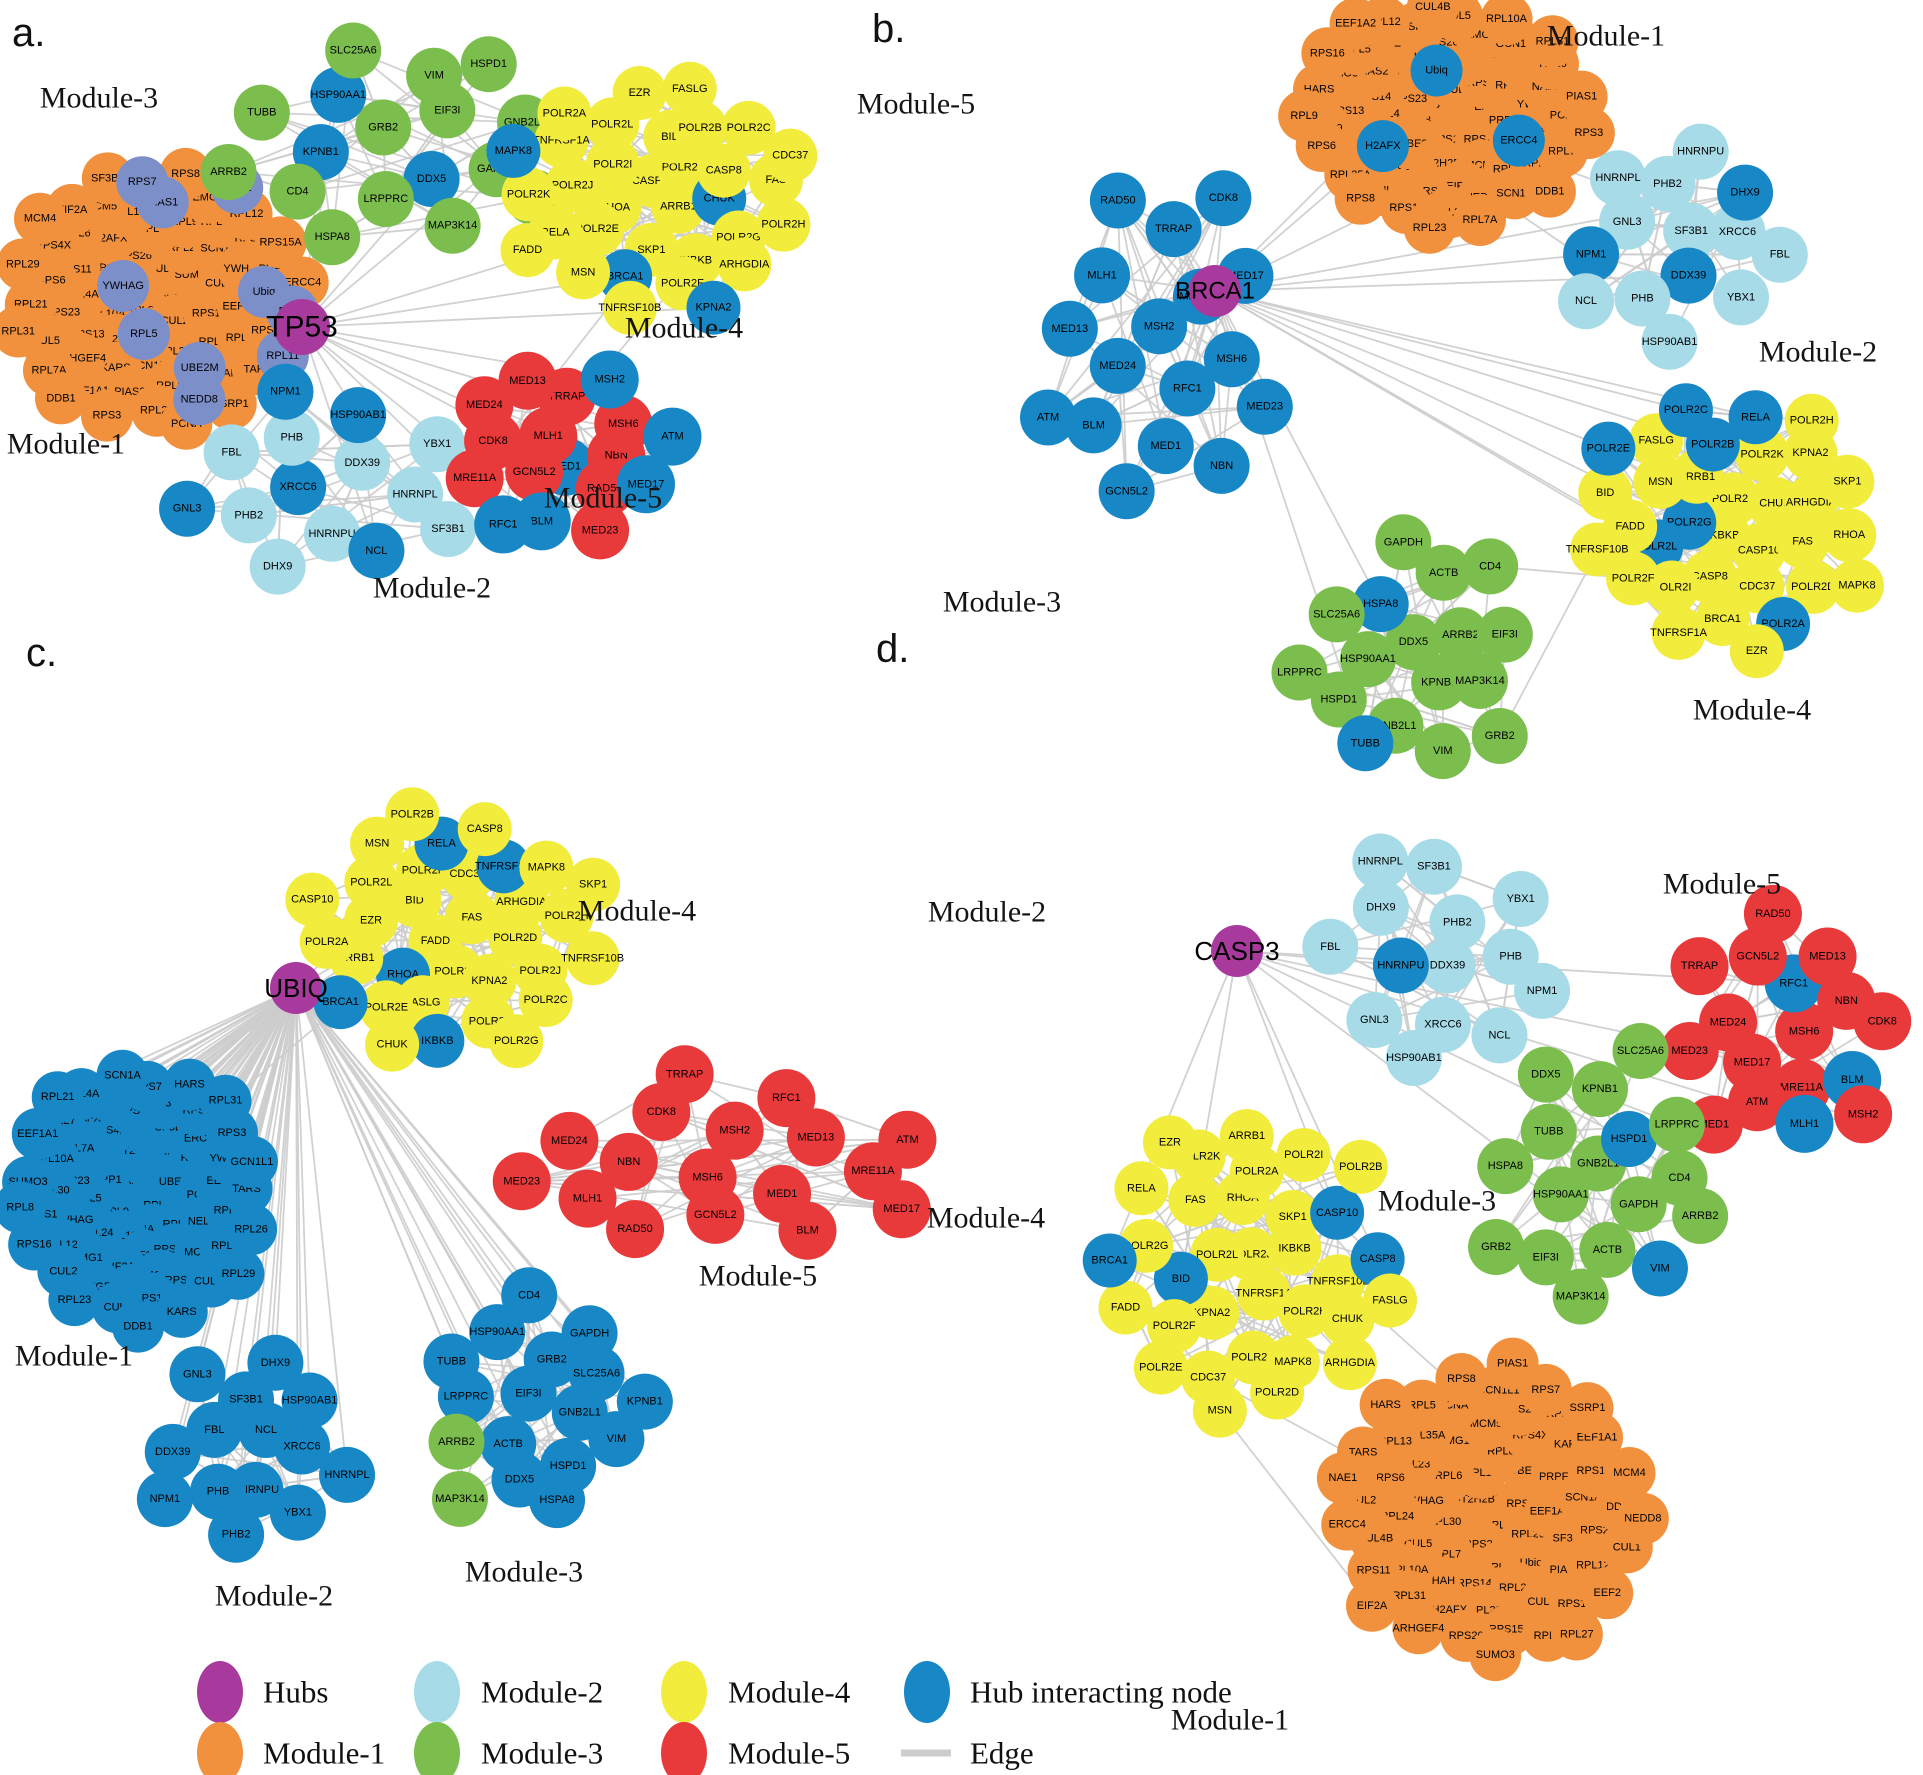 Image resolution: width=1923 pixels, height=1775 pixels. What do you see at coordinates (1553, 41) in the screenshot?
I see `gene-label: RPL31` at bounding box center [1553, 41].